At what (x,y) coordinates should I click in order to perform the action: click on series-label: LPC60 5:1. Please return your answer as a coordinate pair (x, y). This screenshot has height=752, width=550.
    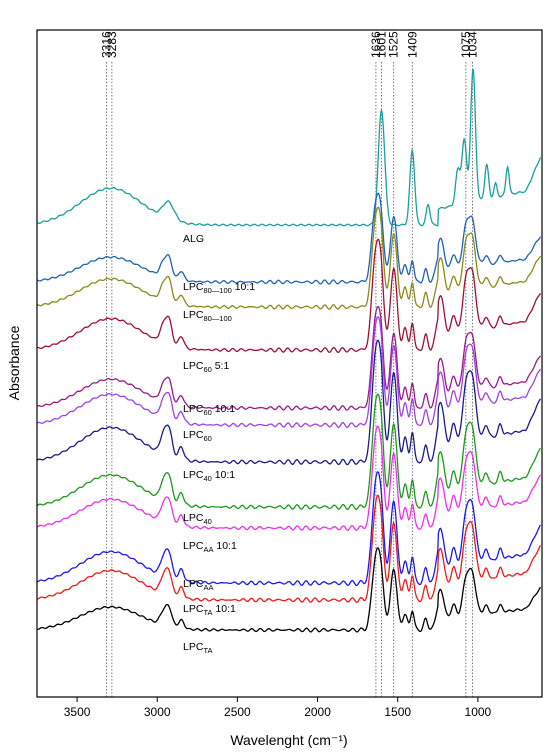
    Looking at the image, I should click on (206, 367).